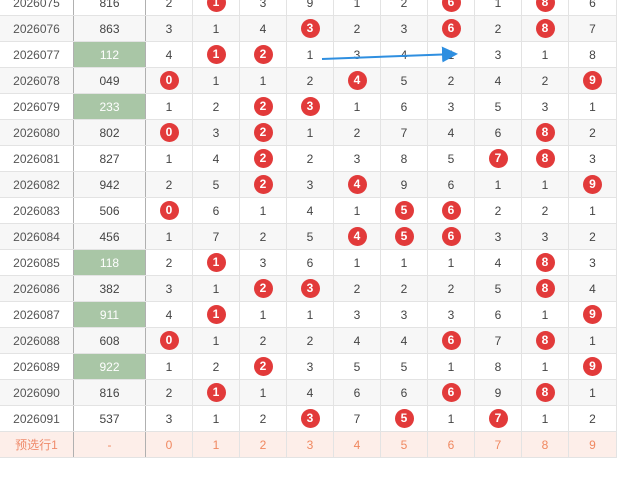 Image resolution: width=625 pixels, height=481 pixels. I want to click on table-row: 2026091 537 3 1 2 3 7 5 1 7 1 2, so click(308, 418).